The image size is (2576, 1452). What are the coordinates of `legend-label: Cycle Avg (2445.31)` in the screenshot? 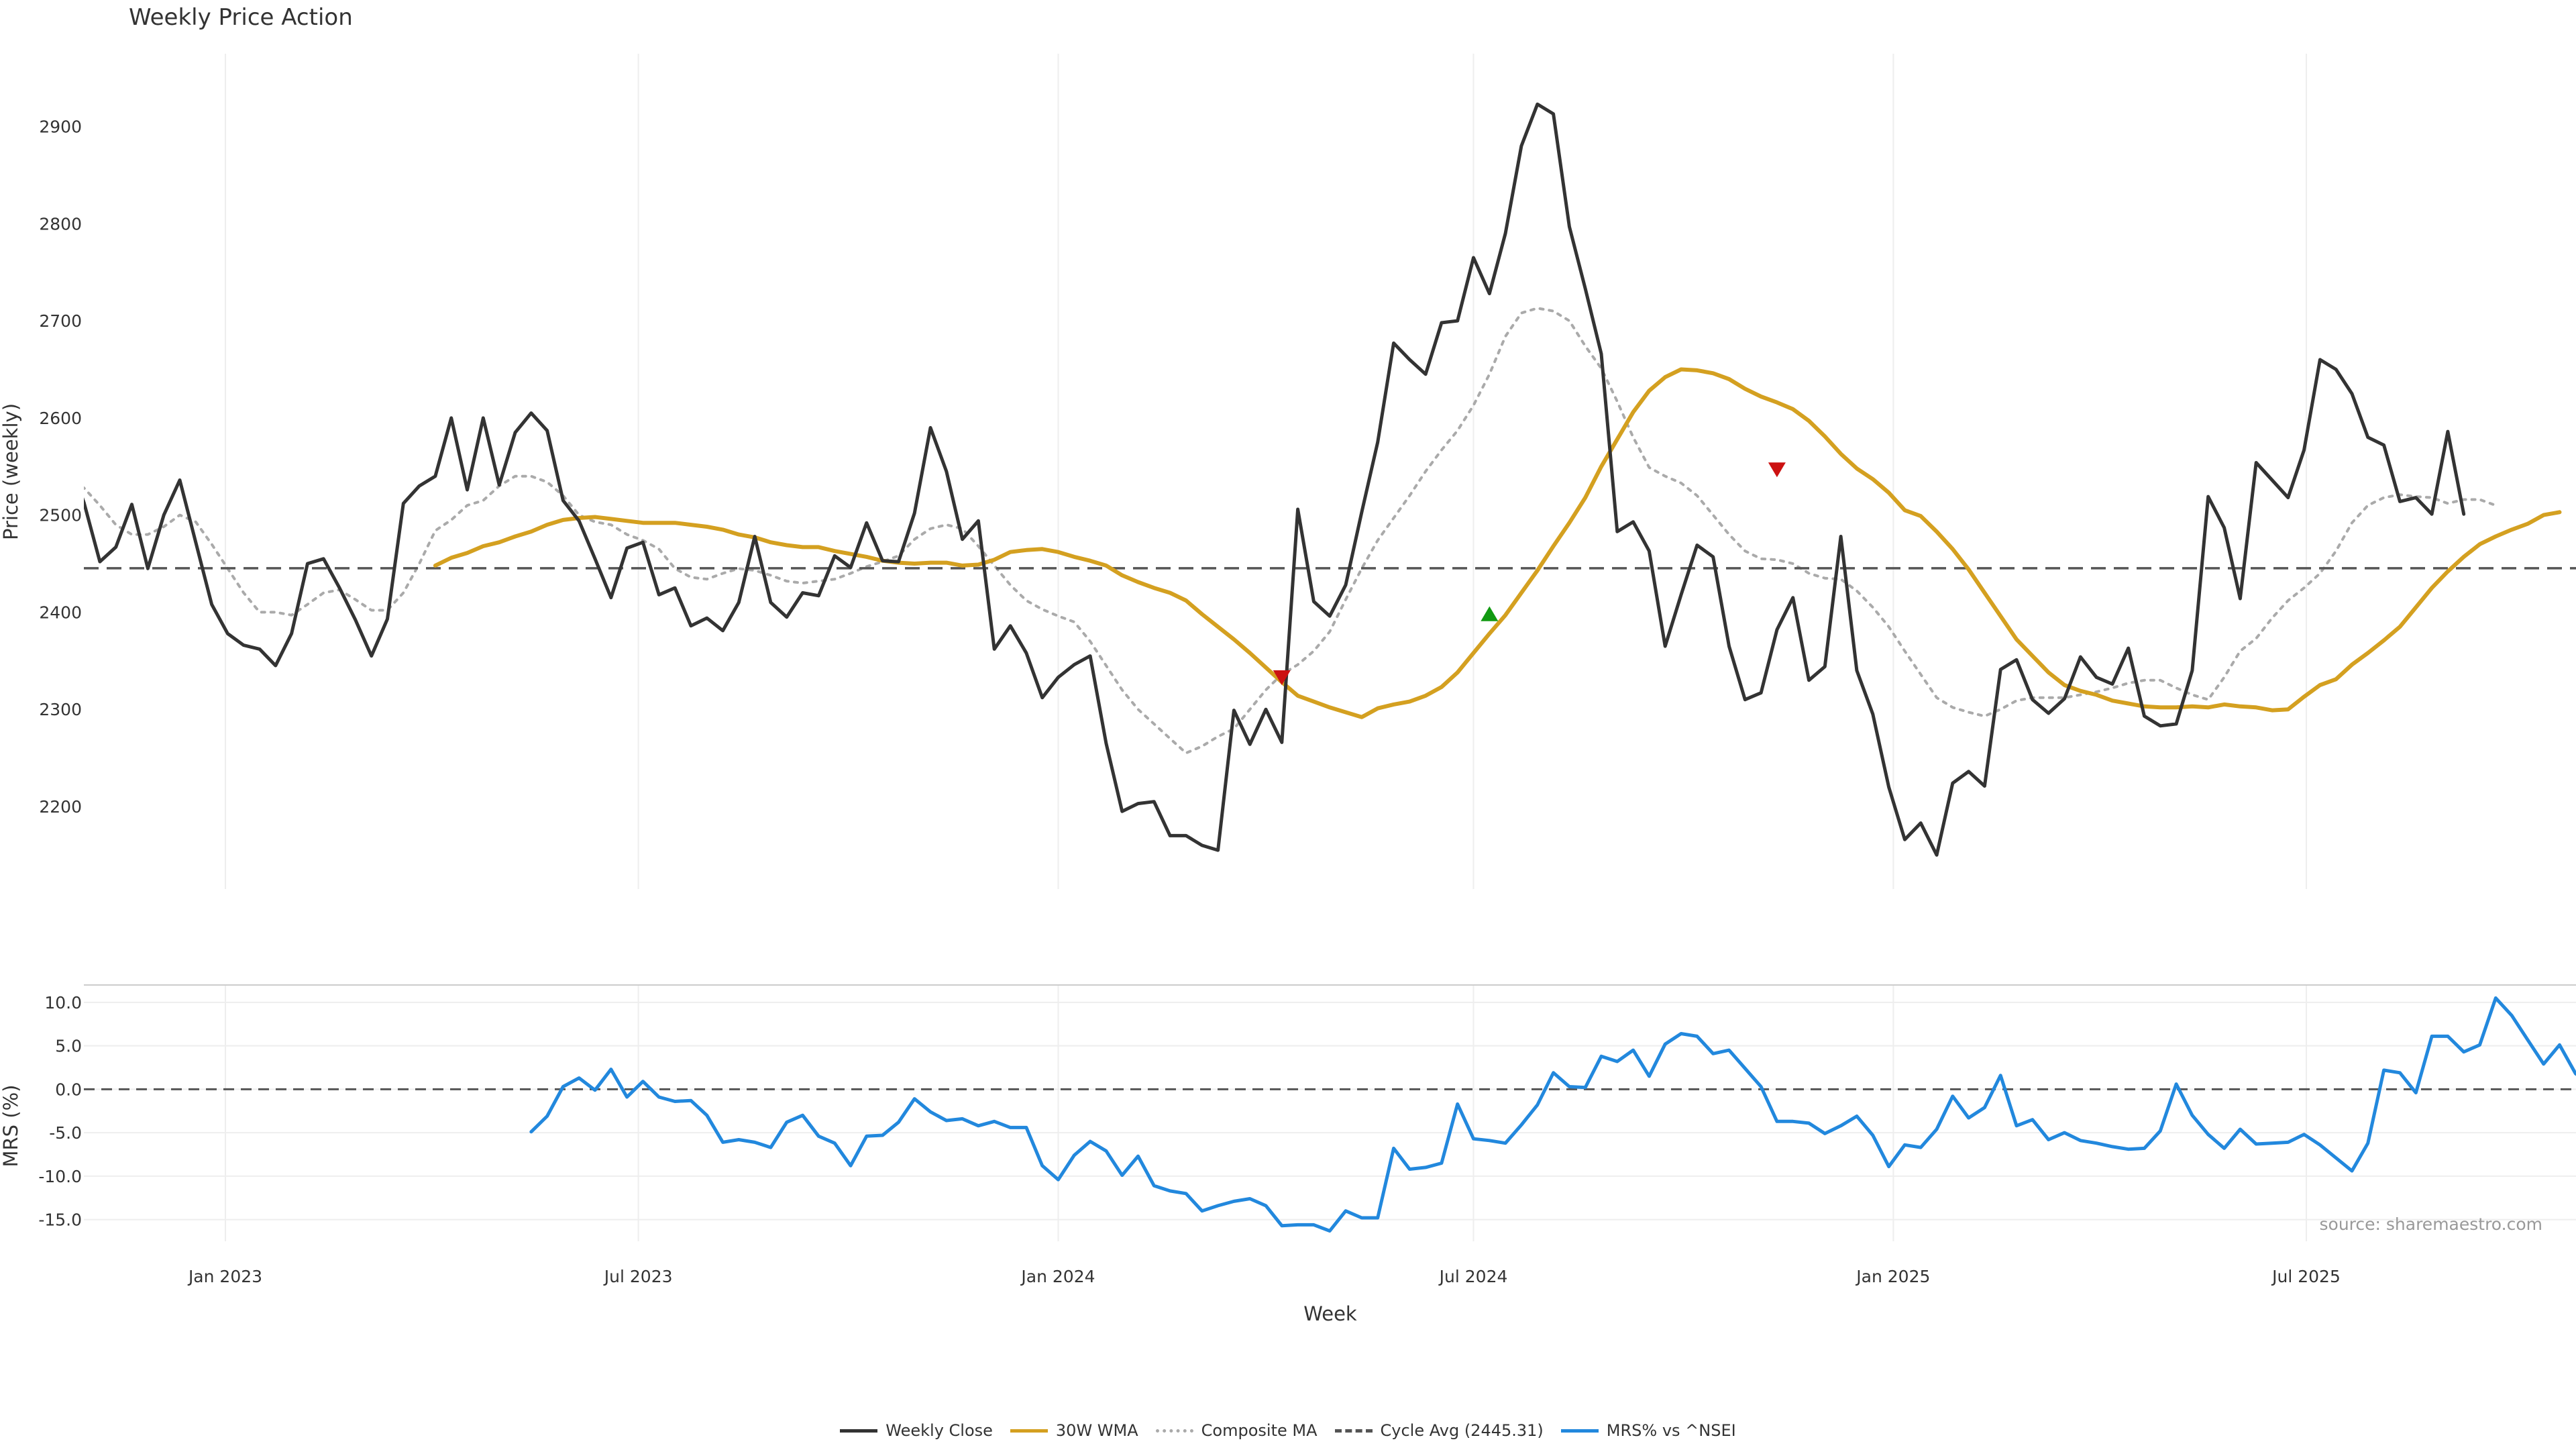 It's located at (1462, 1431).